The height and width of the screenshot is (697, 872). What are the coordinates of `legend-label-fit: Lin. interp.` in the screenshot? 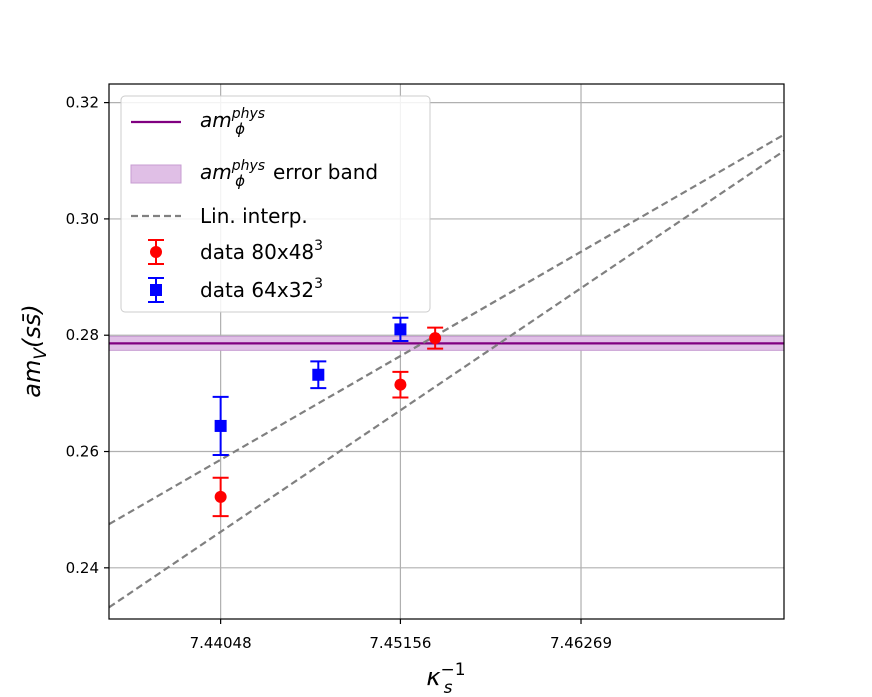 It's located at (254, 216).